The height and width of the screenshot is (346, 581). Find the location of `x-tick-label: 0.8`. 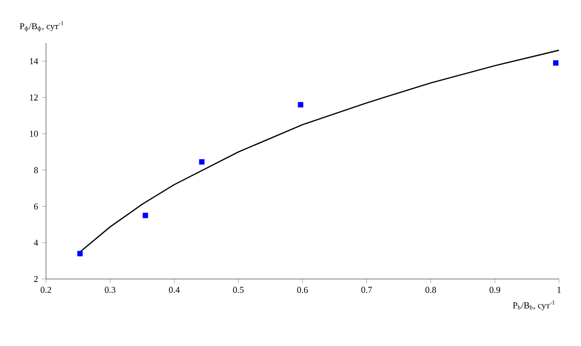

x-tick-label: 0.8 is located at coordinates (430, 289).